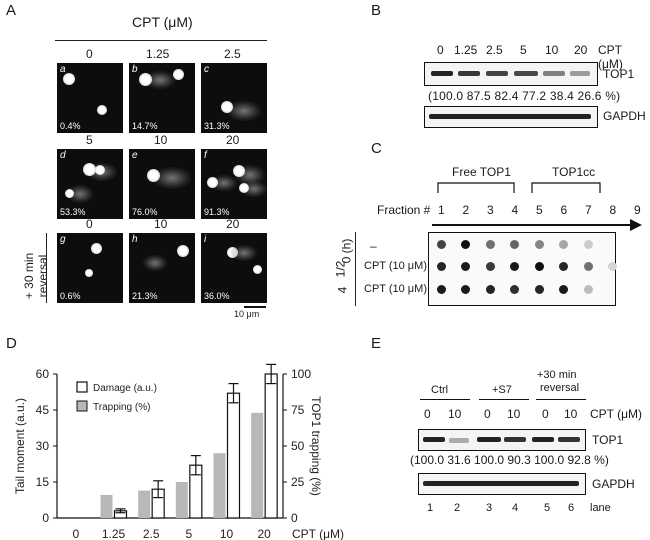 The image size is (650, 540). What do you see at coordinates (561, 399) in the screenshot?
I see `group-line-reversal` at bounding box center [561, 399].